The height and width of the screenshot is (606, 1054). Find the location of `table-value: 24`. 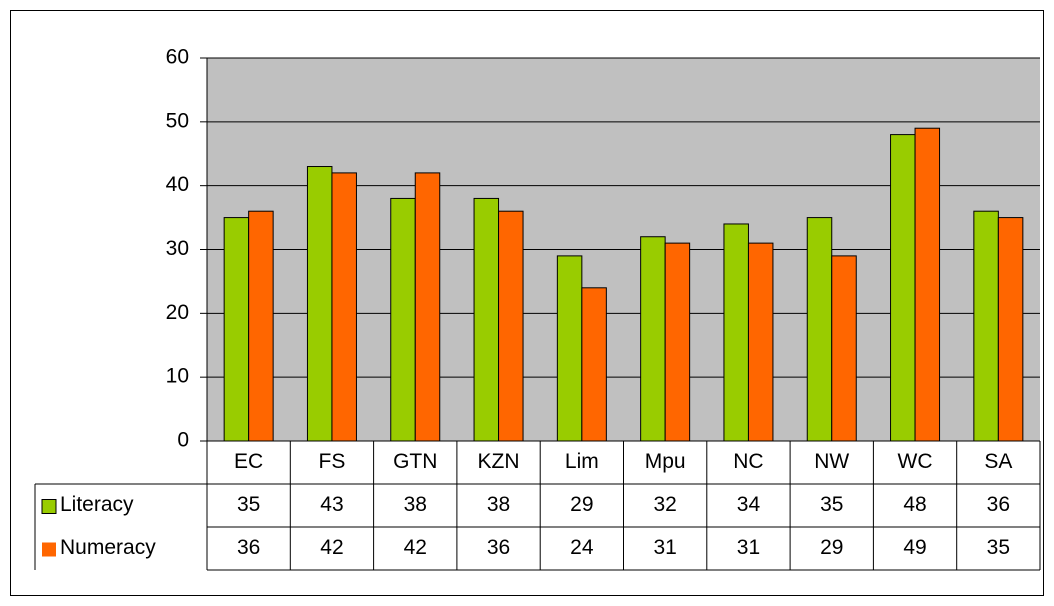

table-value: 24 is located at coordinates (582, 547).